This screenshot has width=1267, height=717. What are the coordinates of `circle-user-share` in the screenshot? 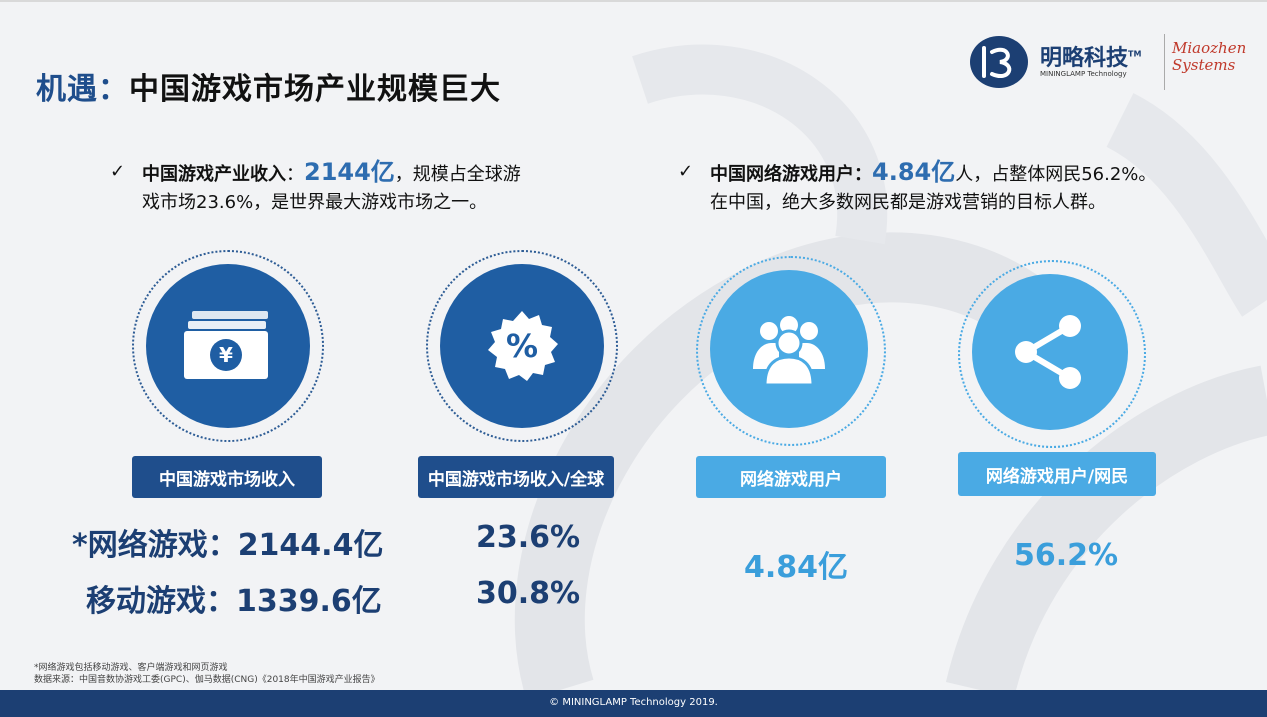 It's located at (1050, 352).